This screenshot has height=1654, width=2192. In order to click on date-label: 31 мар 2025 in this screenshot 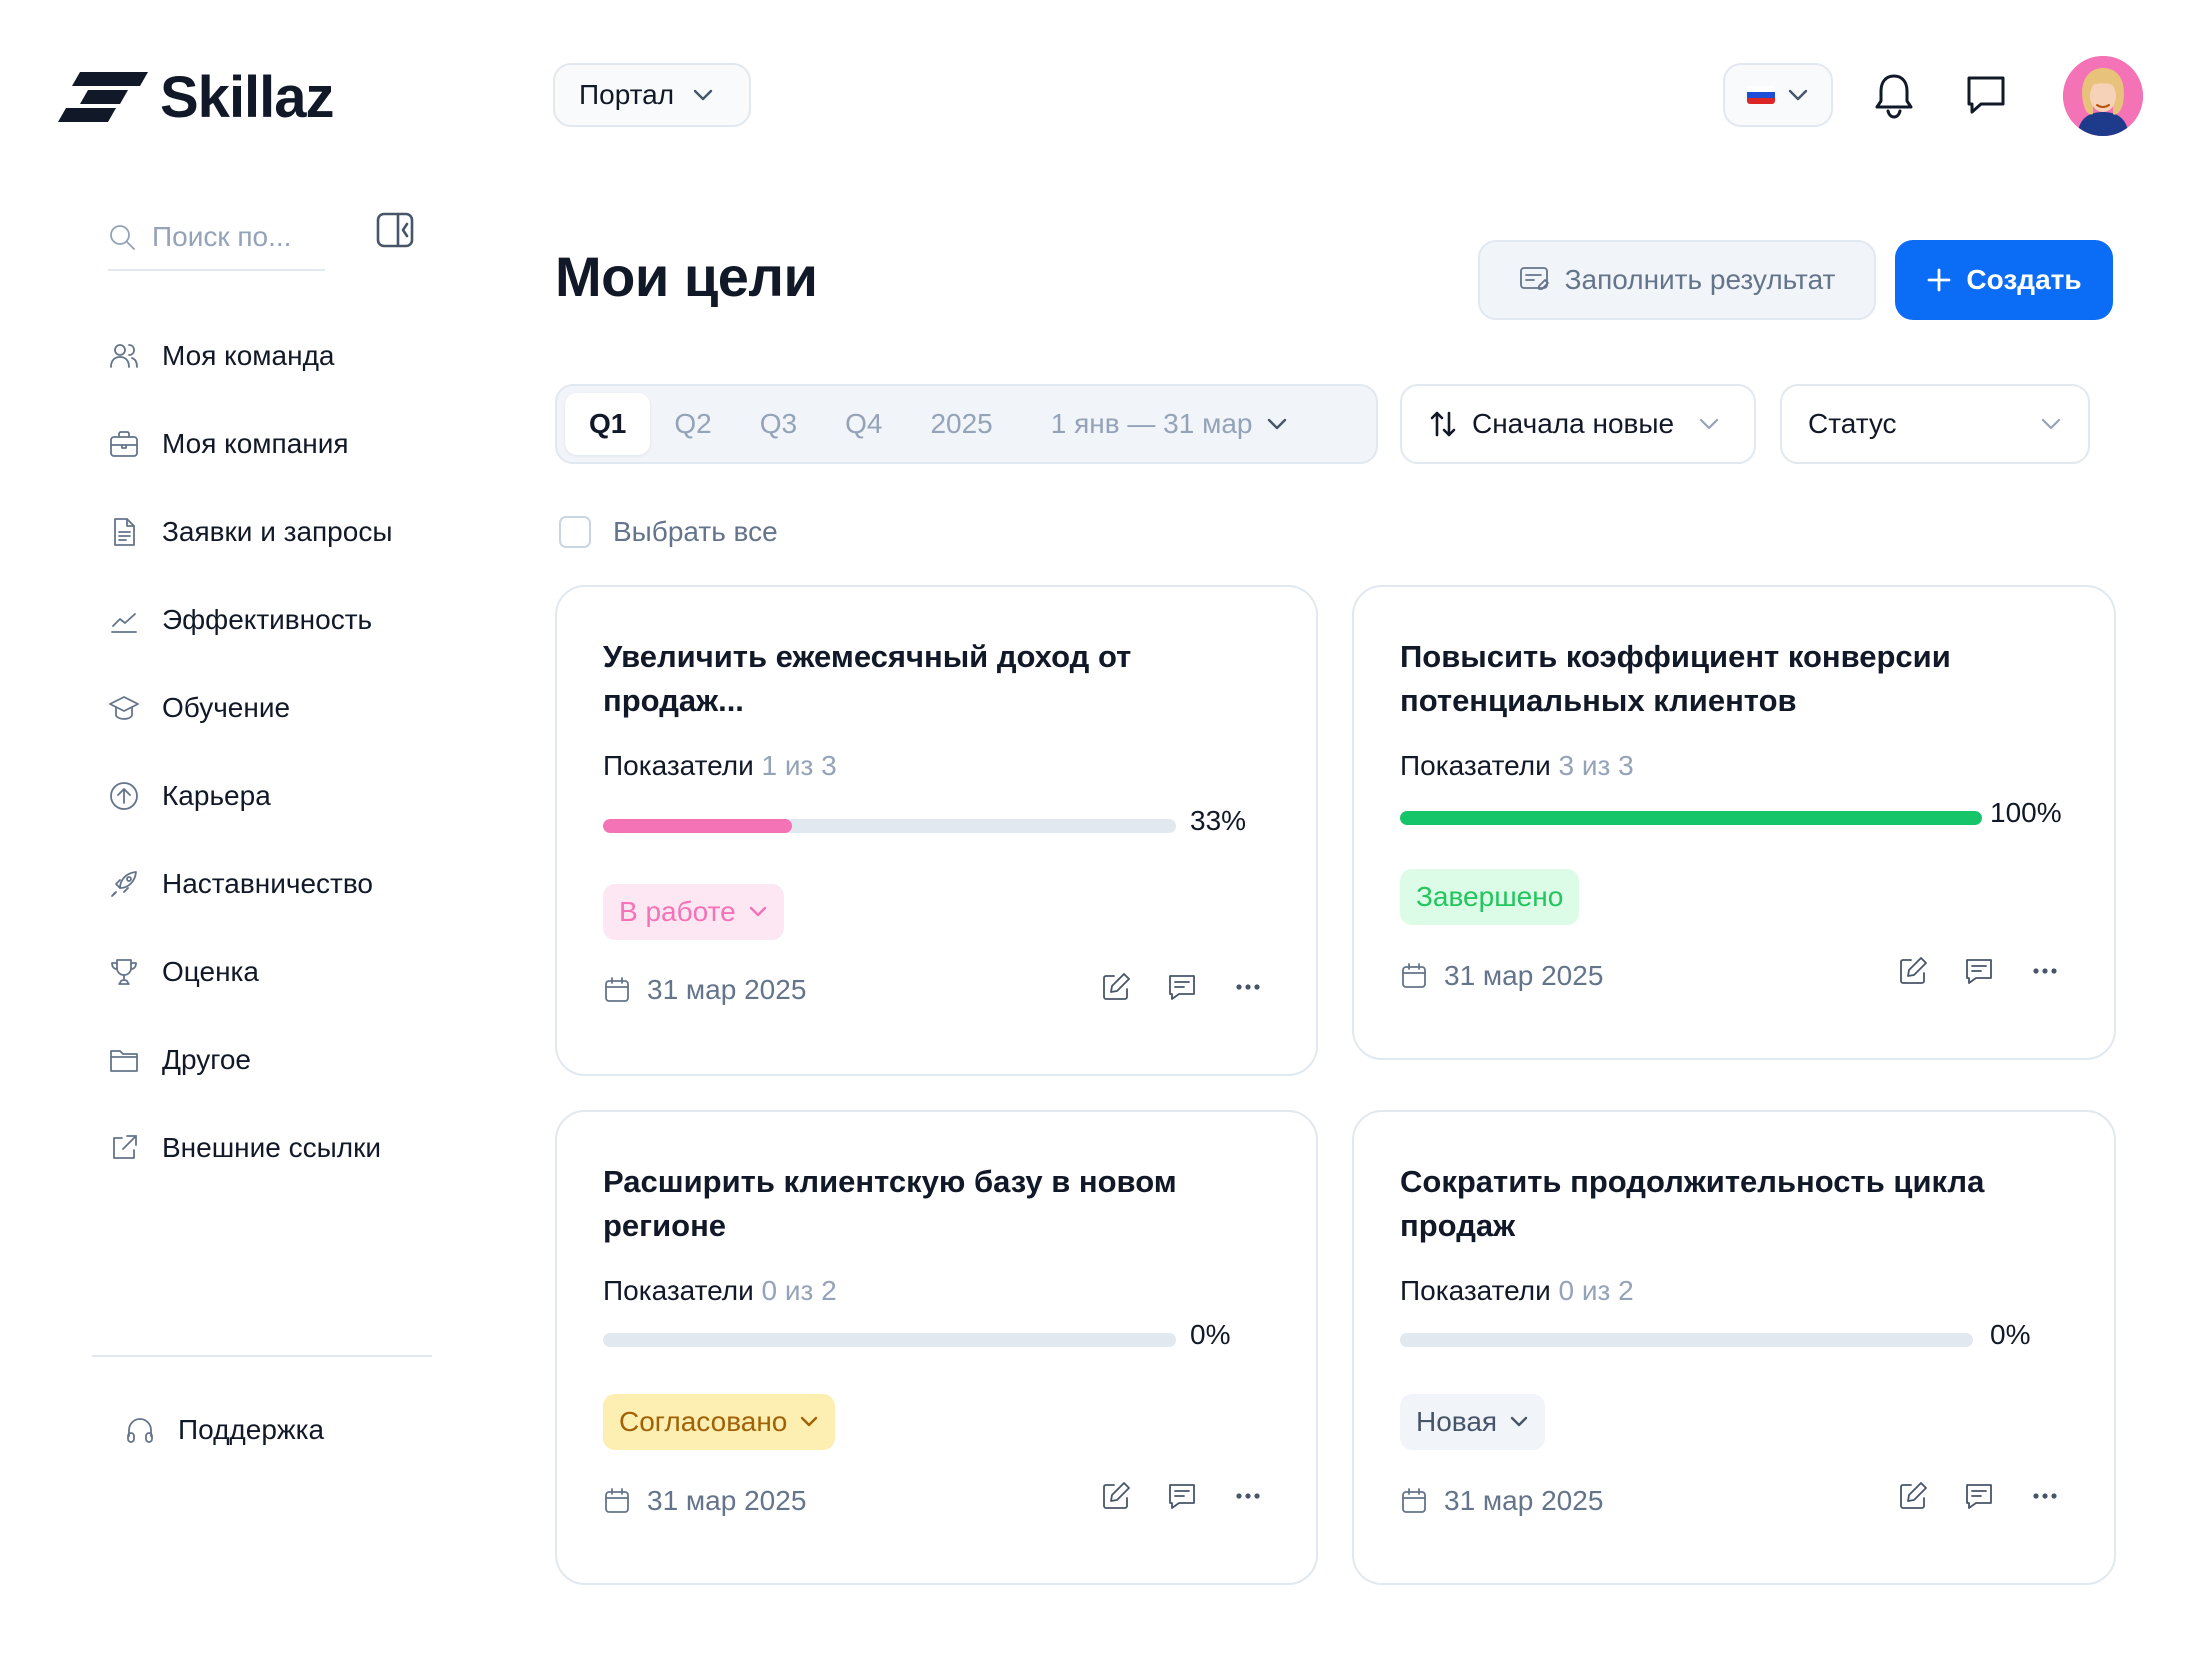, I will do `click(1524, 975)`.